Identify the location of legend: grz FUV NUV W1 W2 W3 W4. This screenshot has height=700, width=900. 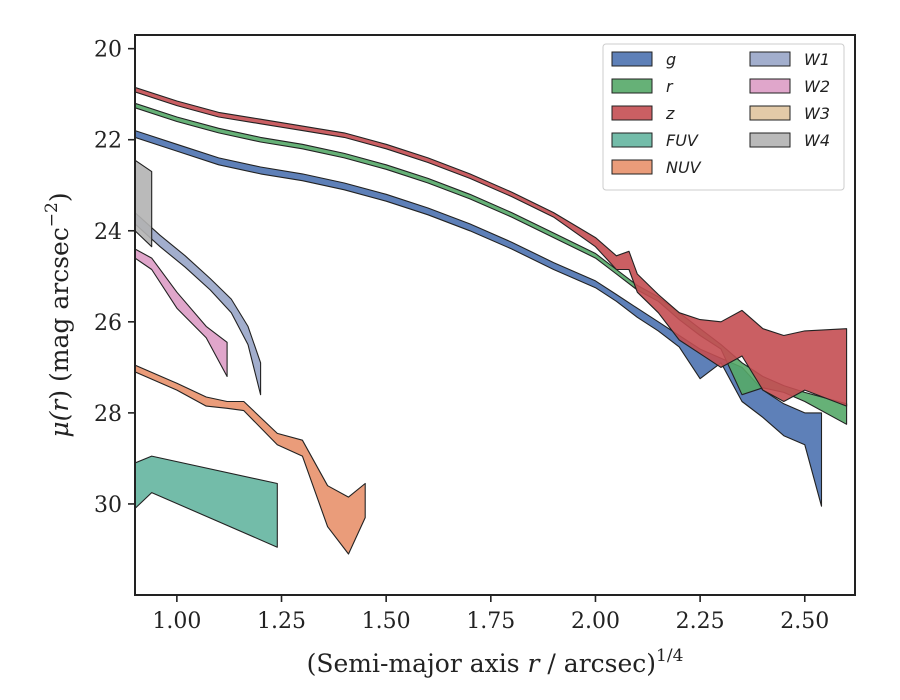
(723, 117).